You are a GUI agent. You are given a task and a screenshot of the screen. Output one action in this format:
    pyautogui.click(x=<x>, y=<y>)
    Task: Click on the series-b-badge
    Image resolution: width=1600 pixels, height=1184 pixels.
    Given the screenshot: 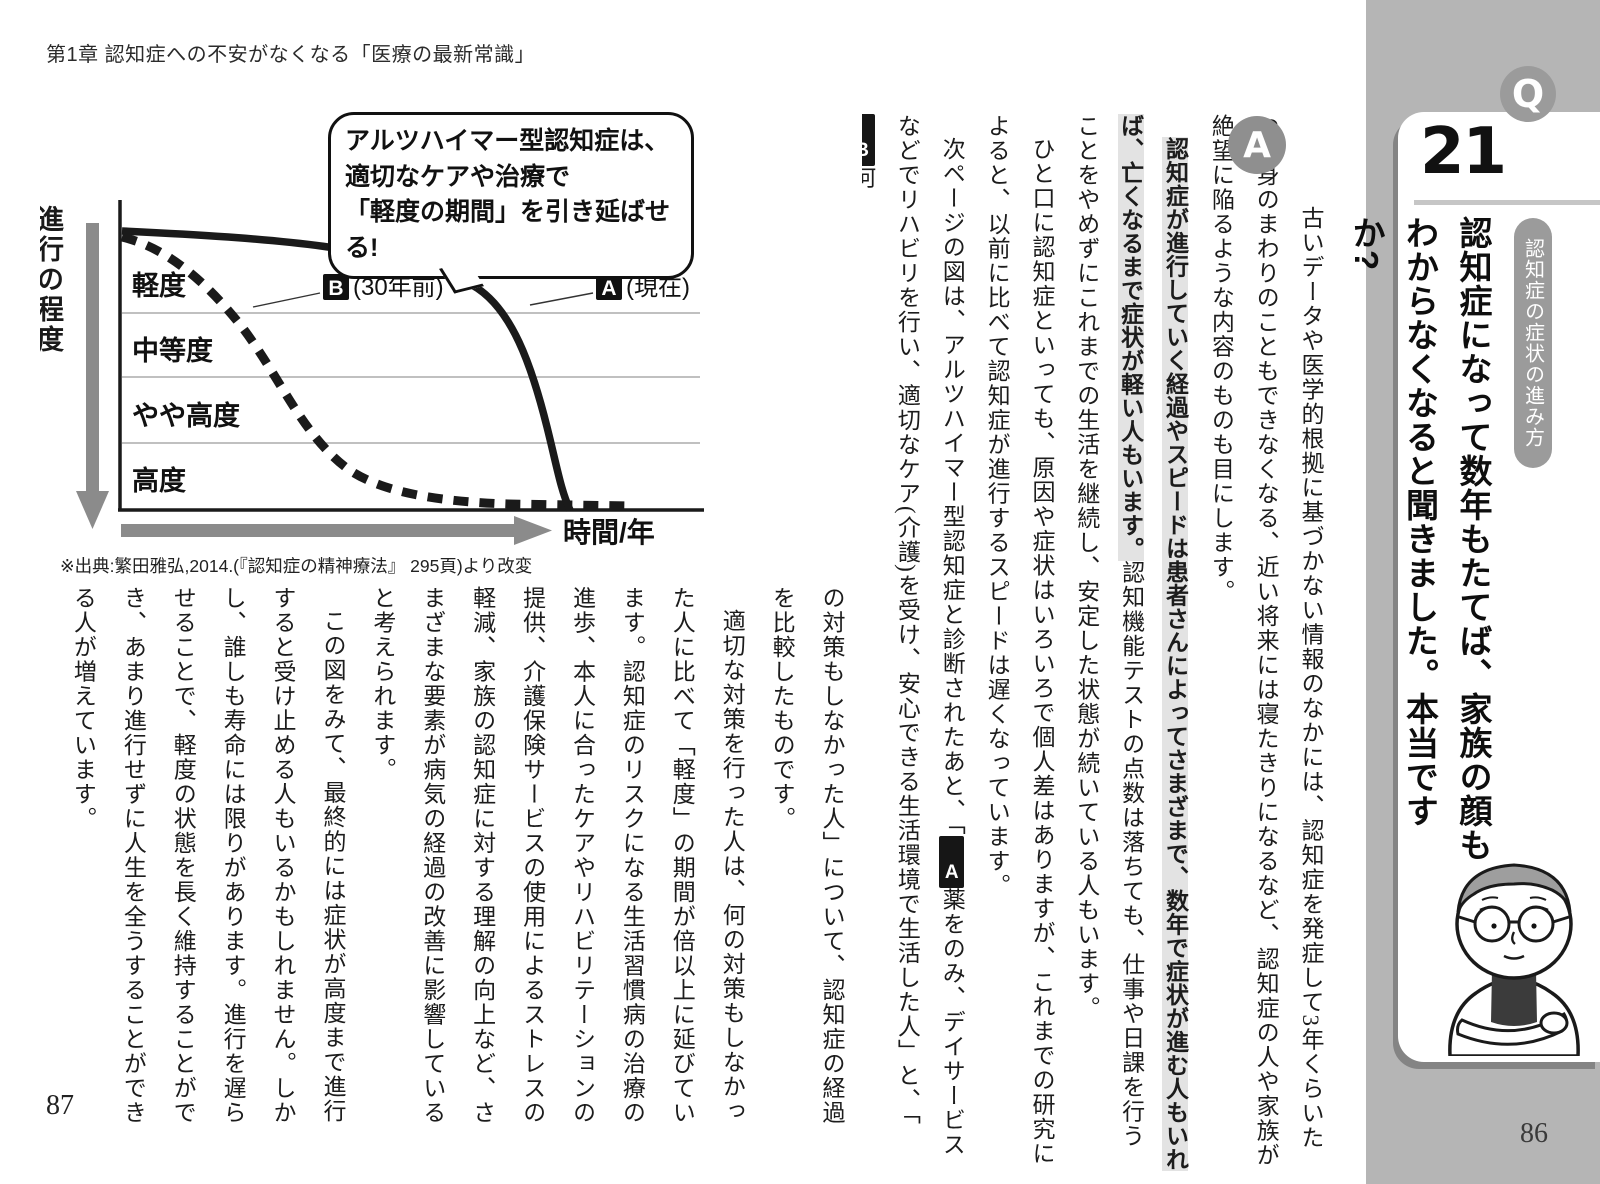 What is the action you would take?
    pyautogui.click(x=336, y=287)
    